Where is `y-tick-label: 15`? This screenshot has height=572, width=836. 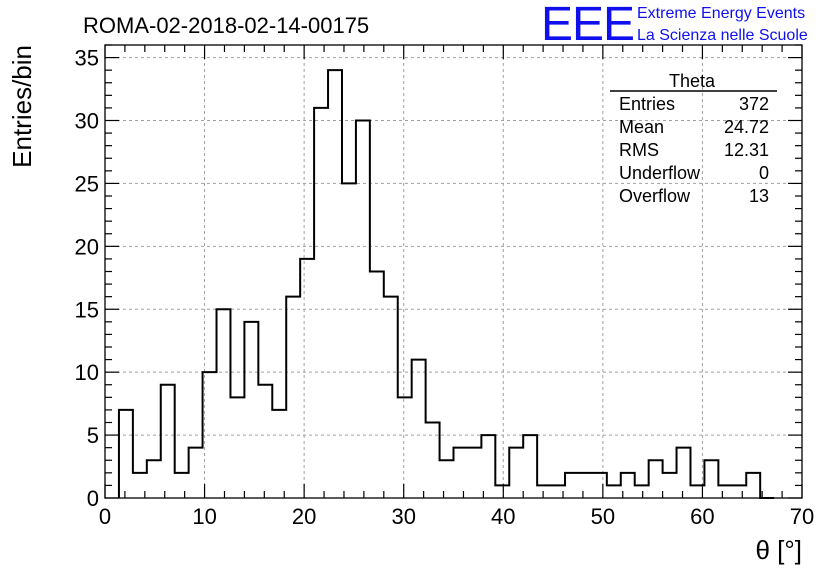 y-tick-label: 15 is located at coordinates (87, 309).